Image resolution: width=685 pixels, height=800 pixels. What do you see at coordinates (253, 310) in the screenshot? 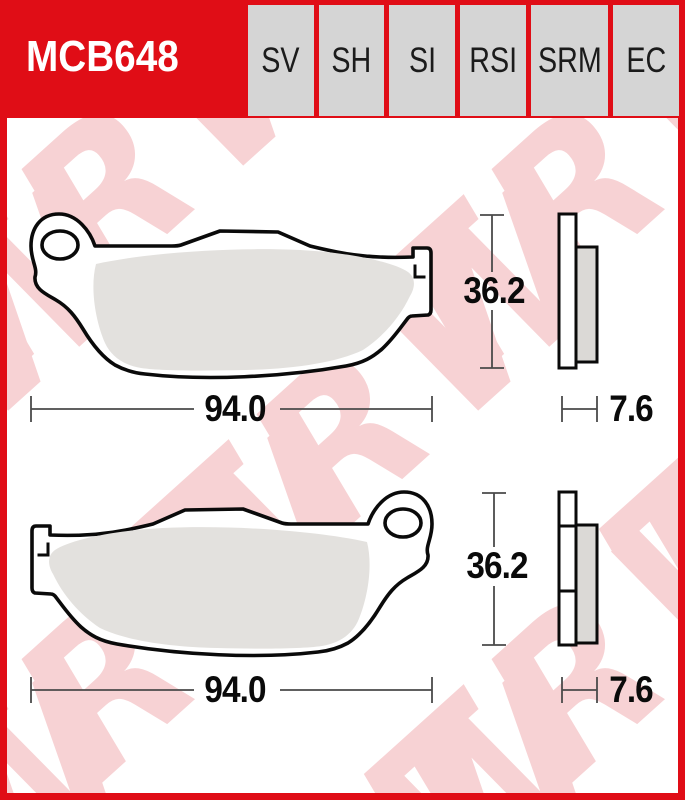
I see `friction-material` at bounding box center [253, 310].